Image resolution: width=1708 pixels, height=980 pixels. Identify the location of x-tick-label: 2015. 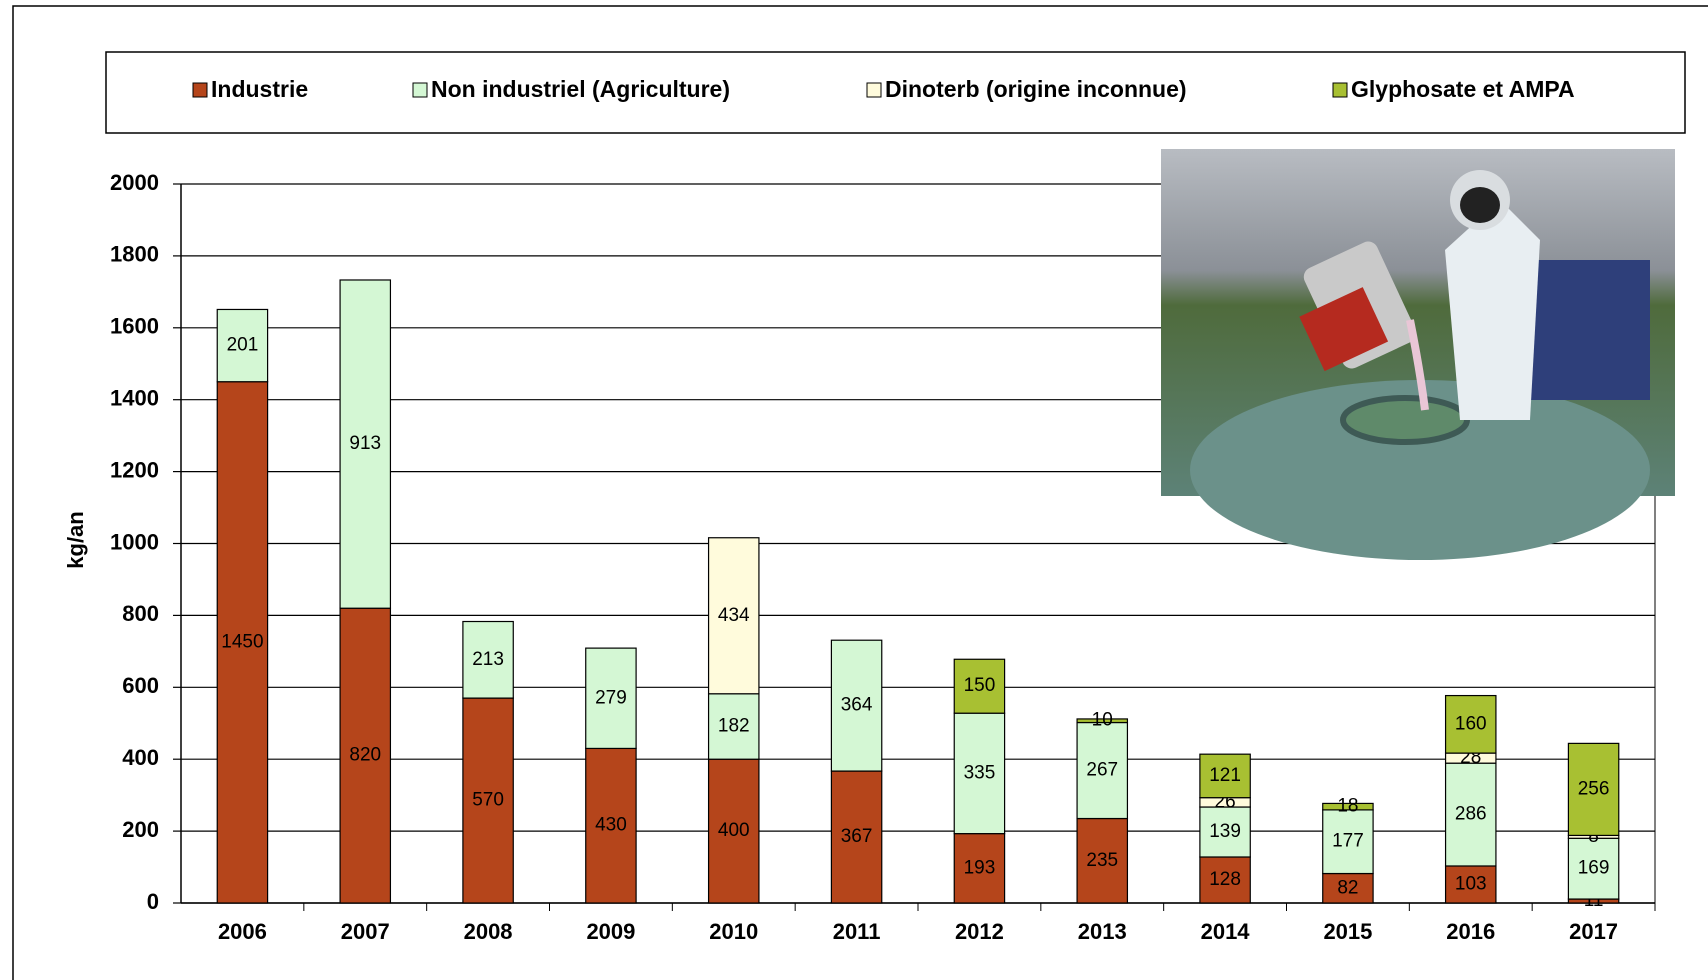
(1347, 931).